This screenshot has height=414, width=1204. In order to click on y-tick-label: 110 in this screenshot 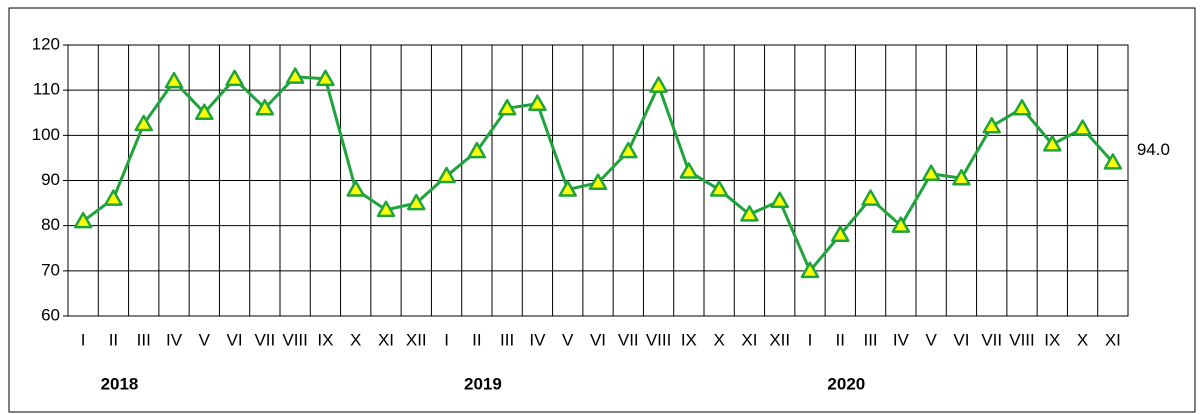, I will do `click(46, 89)`.